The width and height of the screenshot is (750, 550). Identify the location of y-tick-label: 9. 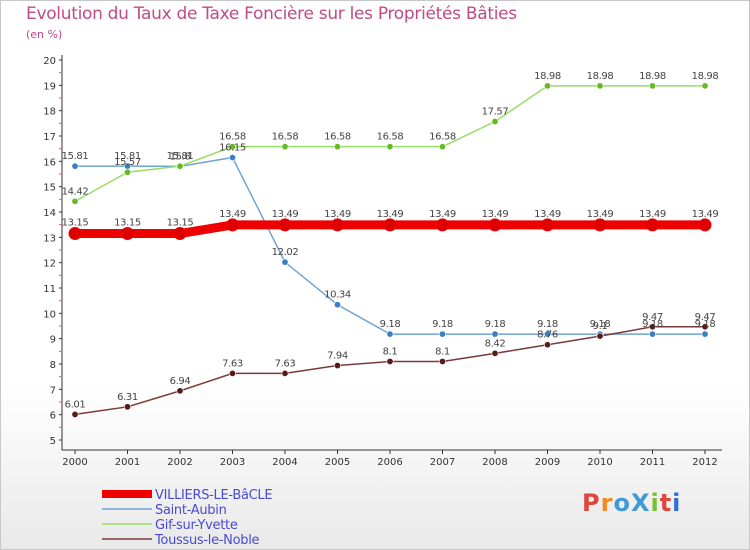
(53, 340).